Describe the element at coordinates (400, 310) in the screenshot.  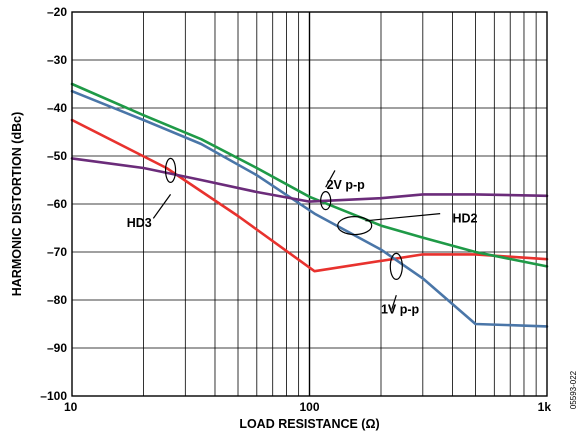
I see `annotation-label: 1V p-p` at that location.